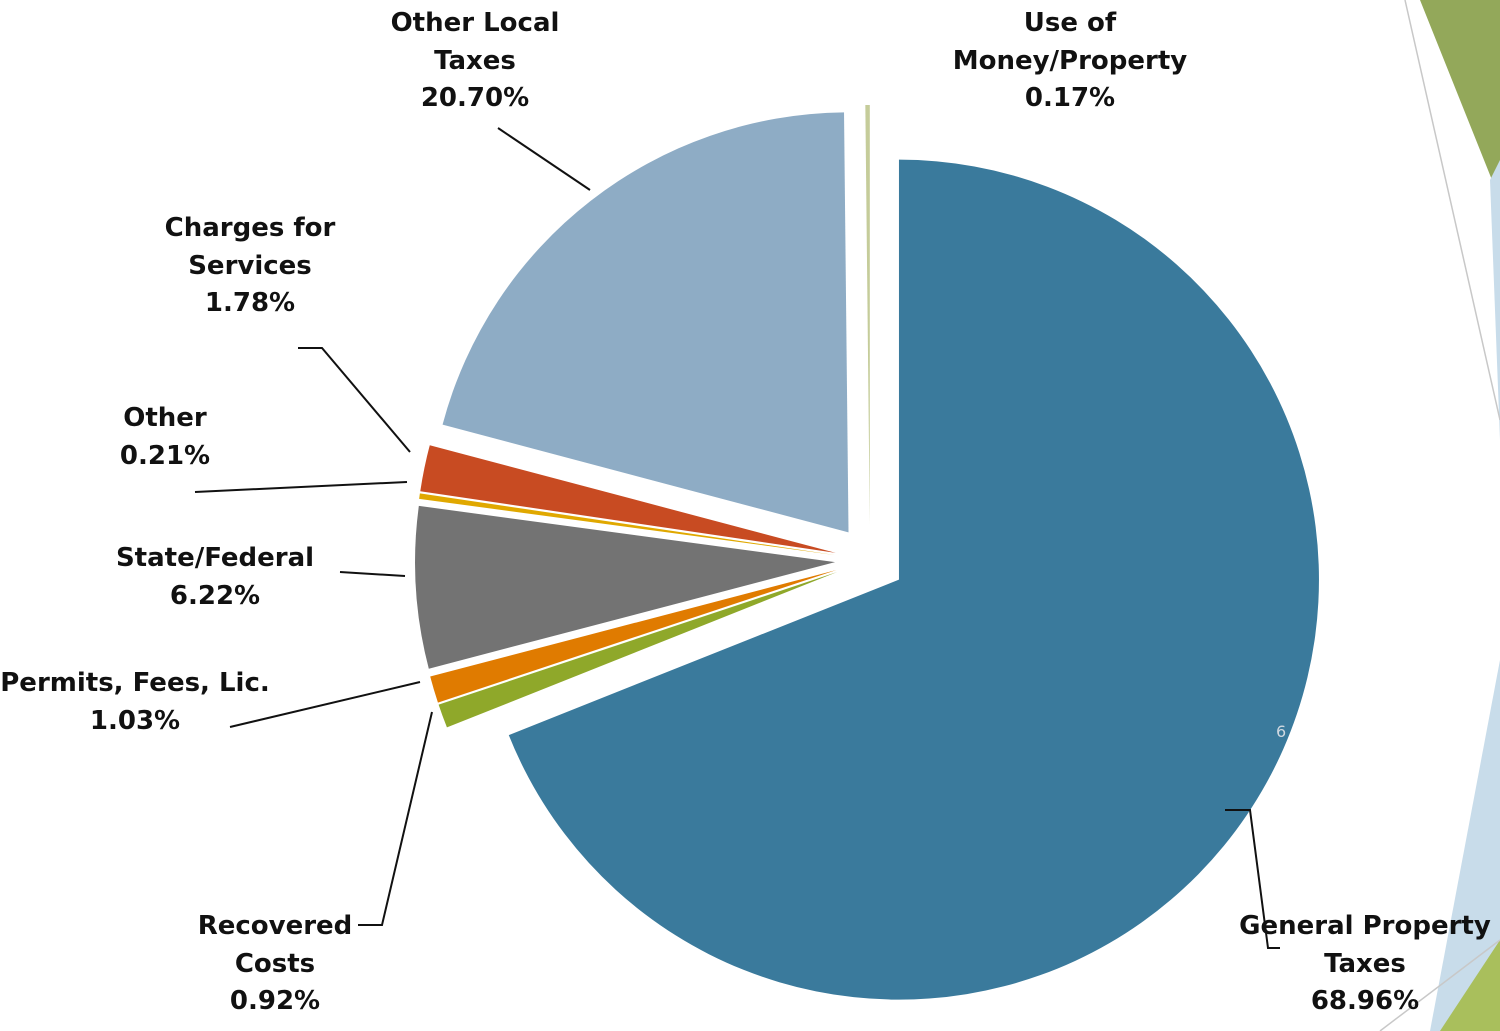 The image size is (1500, 1031). Describe the element at coordinates (475, 42) in the screenshot. I see `category-label: Other Local Taxes` at that location.